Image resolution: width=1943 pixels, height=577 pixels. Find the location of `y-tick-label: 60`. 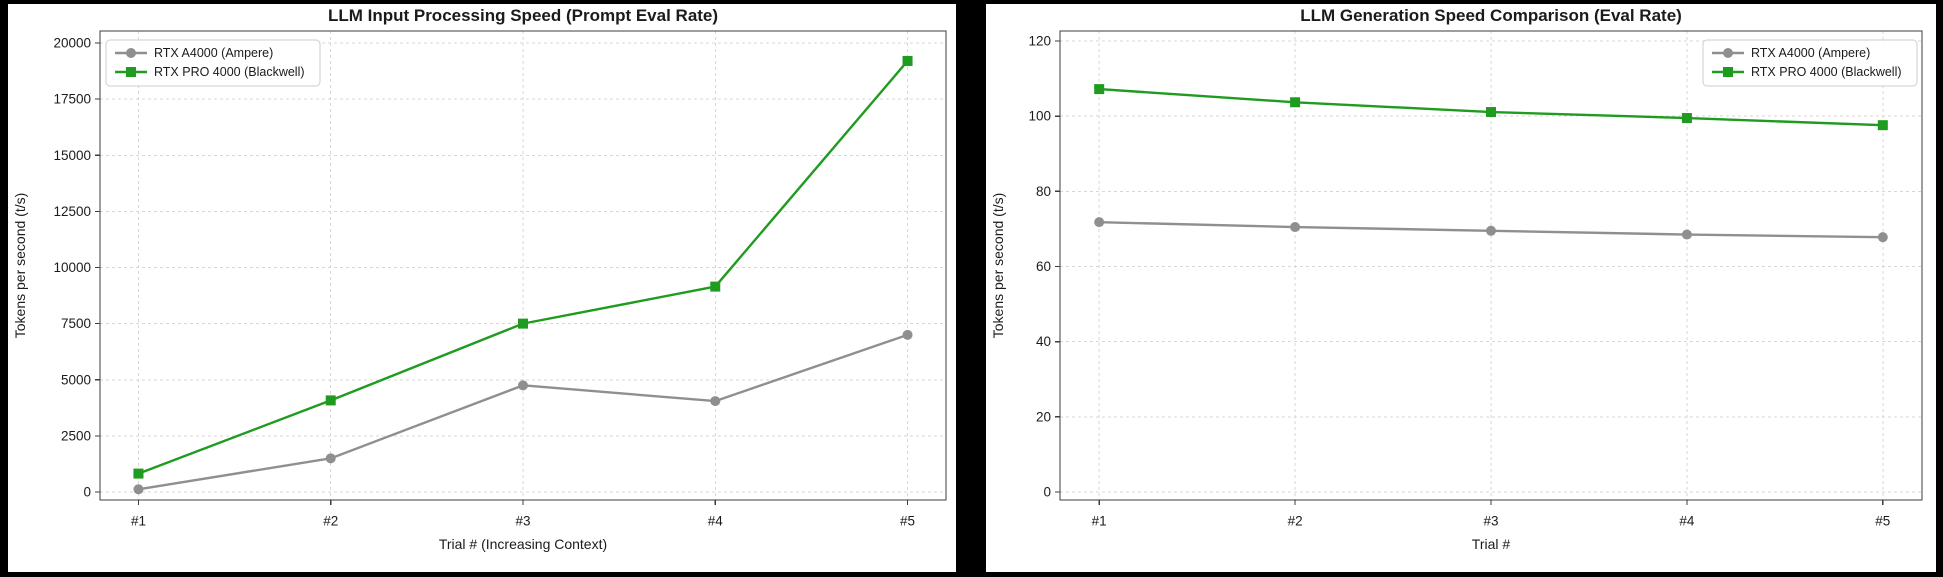

y-tick-label: 60 is located at coordinates (1043, 266).